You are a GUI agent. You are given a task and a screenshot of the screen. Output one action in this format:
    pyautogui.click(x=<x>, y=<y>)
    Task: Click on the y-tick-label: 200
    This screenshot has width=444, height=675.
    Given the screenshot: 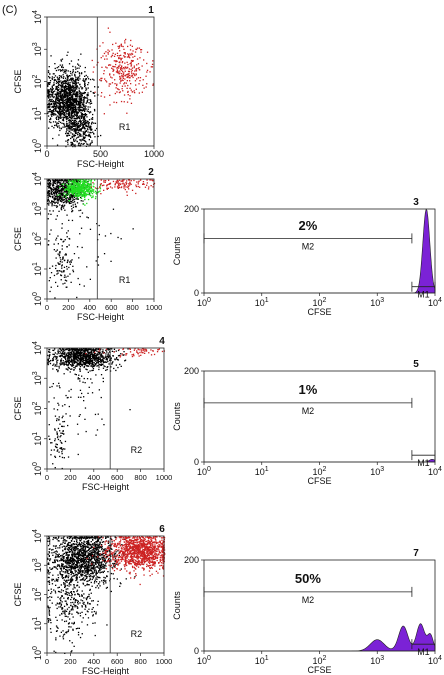 What is the action you would take?
    pyautogui.click(x=191, y=371)
    